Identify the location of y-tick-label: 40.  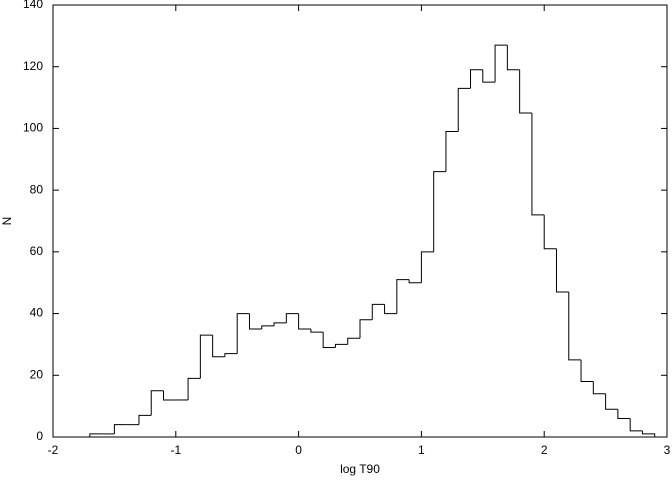
(37, 313).